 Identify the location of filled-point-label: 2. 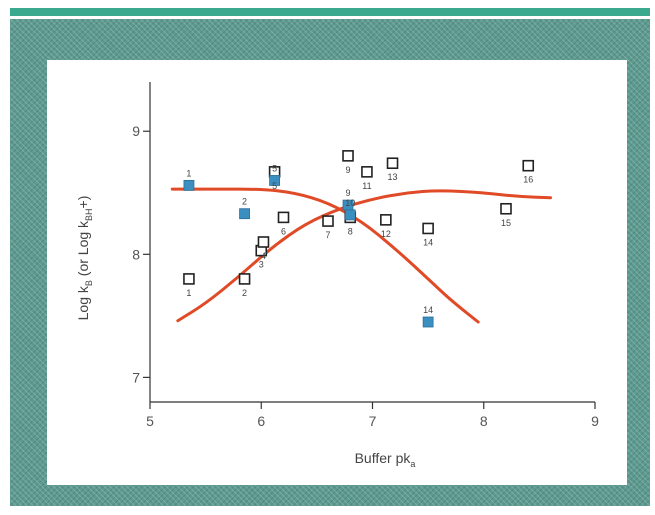
(244, 202).